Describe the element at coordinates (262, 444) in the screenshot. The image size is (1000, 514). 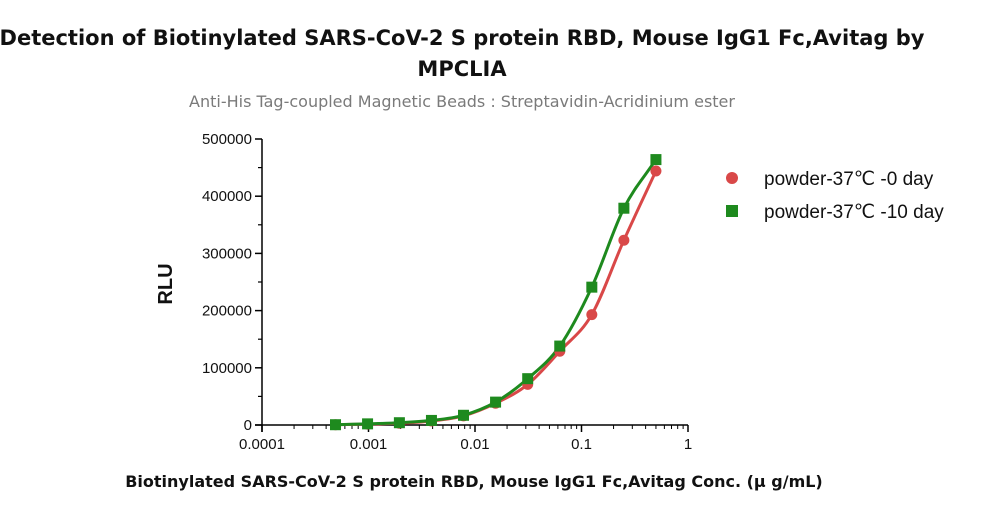
I see `x-tick-label: 0.0001` at that location.